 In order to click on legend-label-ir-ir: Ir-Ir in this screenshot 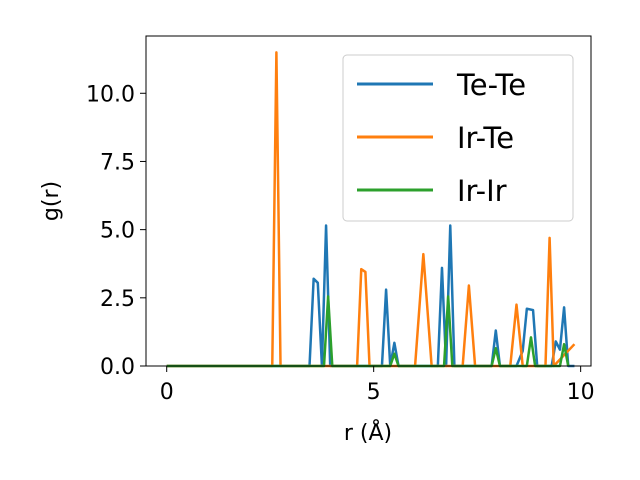, I will do `click(482, 191)`.